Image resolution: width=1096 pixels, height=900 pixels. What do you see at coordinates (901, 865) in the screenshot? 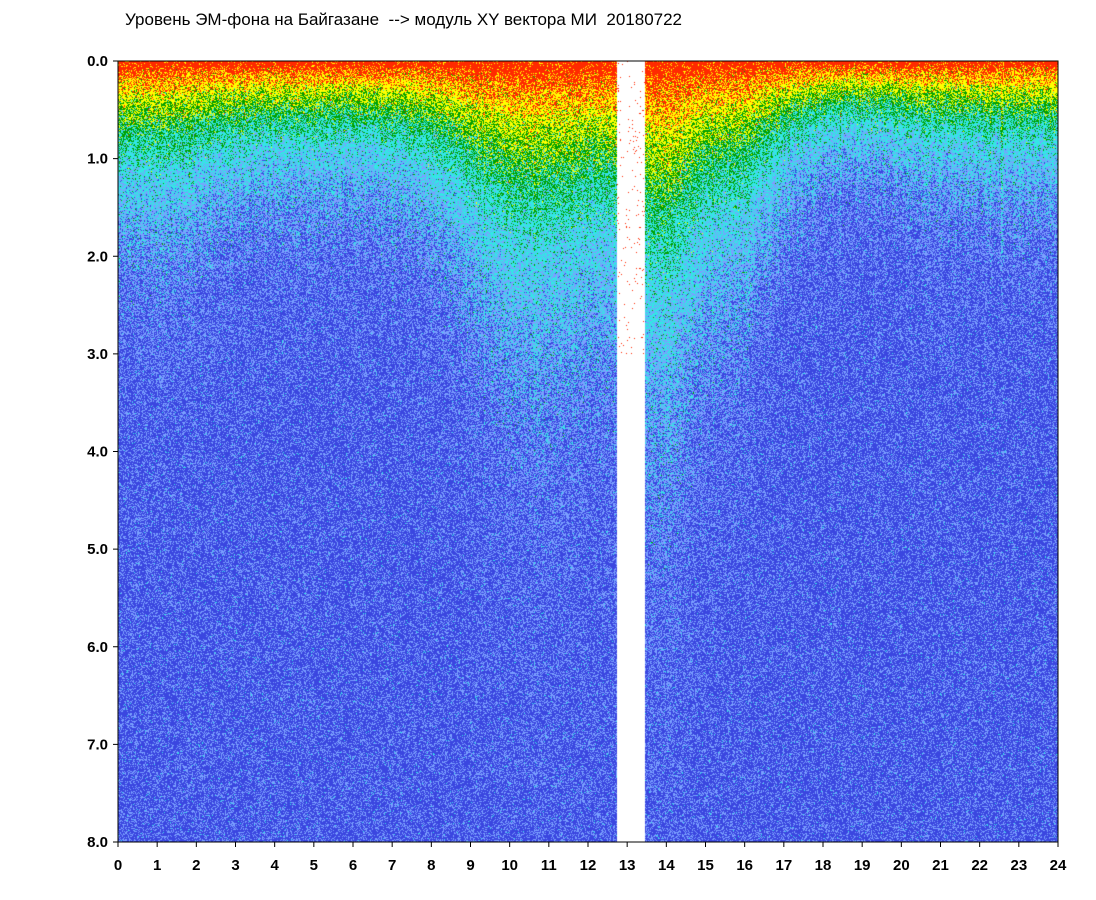
I see `x-tick-label: 20` at bounding box center [901, 865].